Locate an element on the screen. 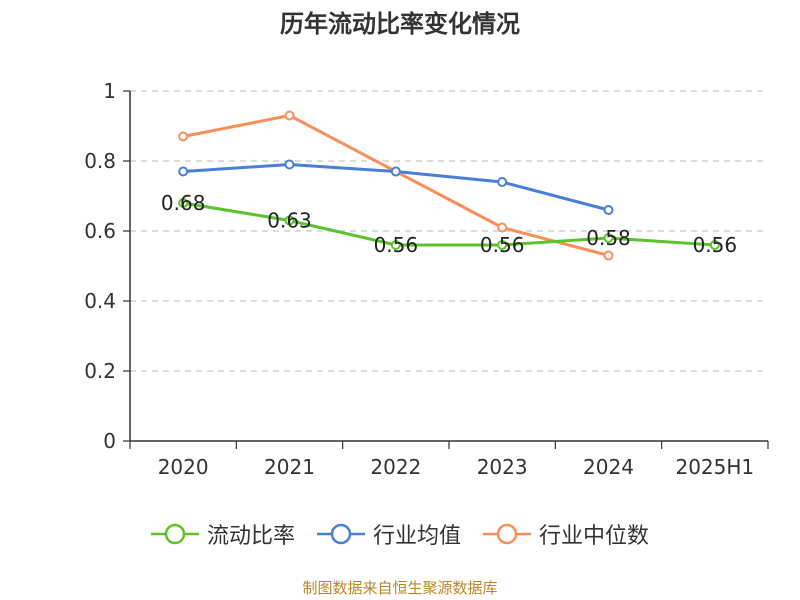 This screenshot has width=800, height=600. legend-item-series-1: 行业均值 is located at coordinates (388, 534).